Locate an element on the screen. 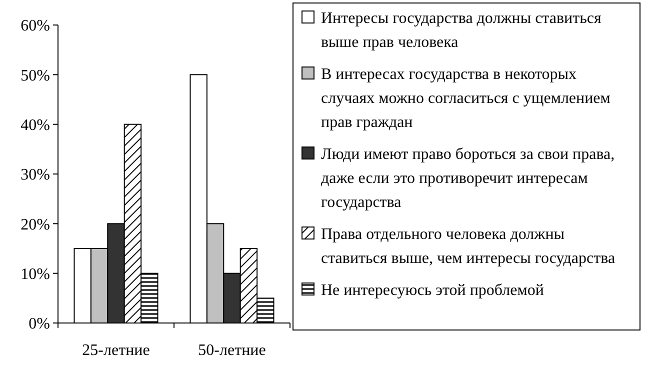  y-tick-label: 40% is located at coordinates (35, 125).